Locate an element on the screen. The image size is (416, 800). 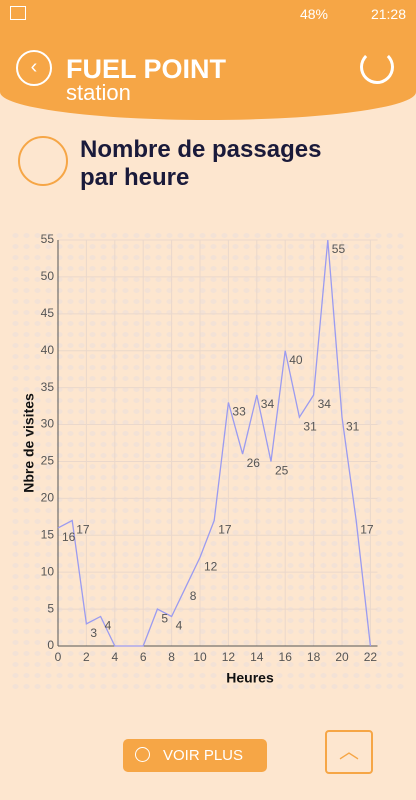
plus-icon is located at coordinates (142, 754).